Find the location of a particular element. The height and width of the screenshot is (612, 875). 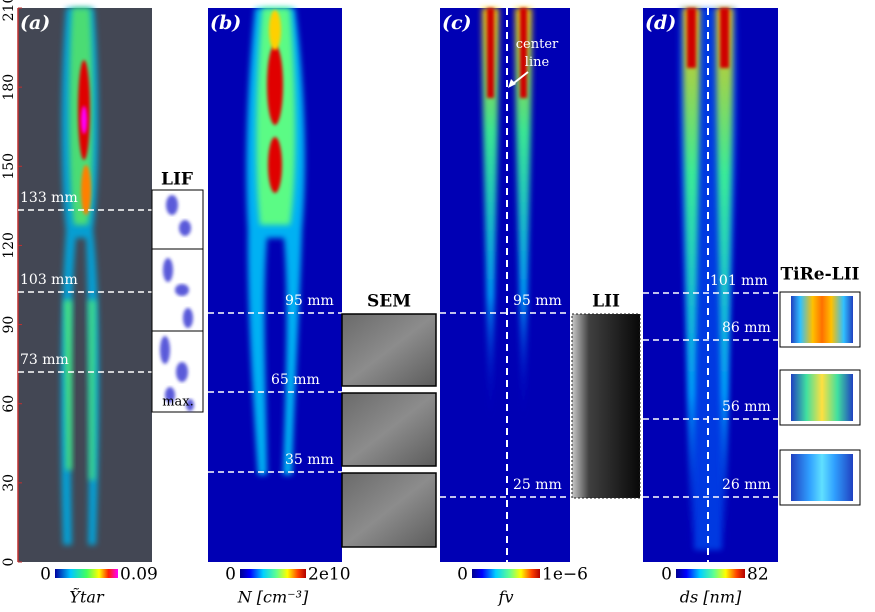

lif-image is located at coordinates (177, 301).